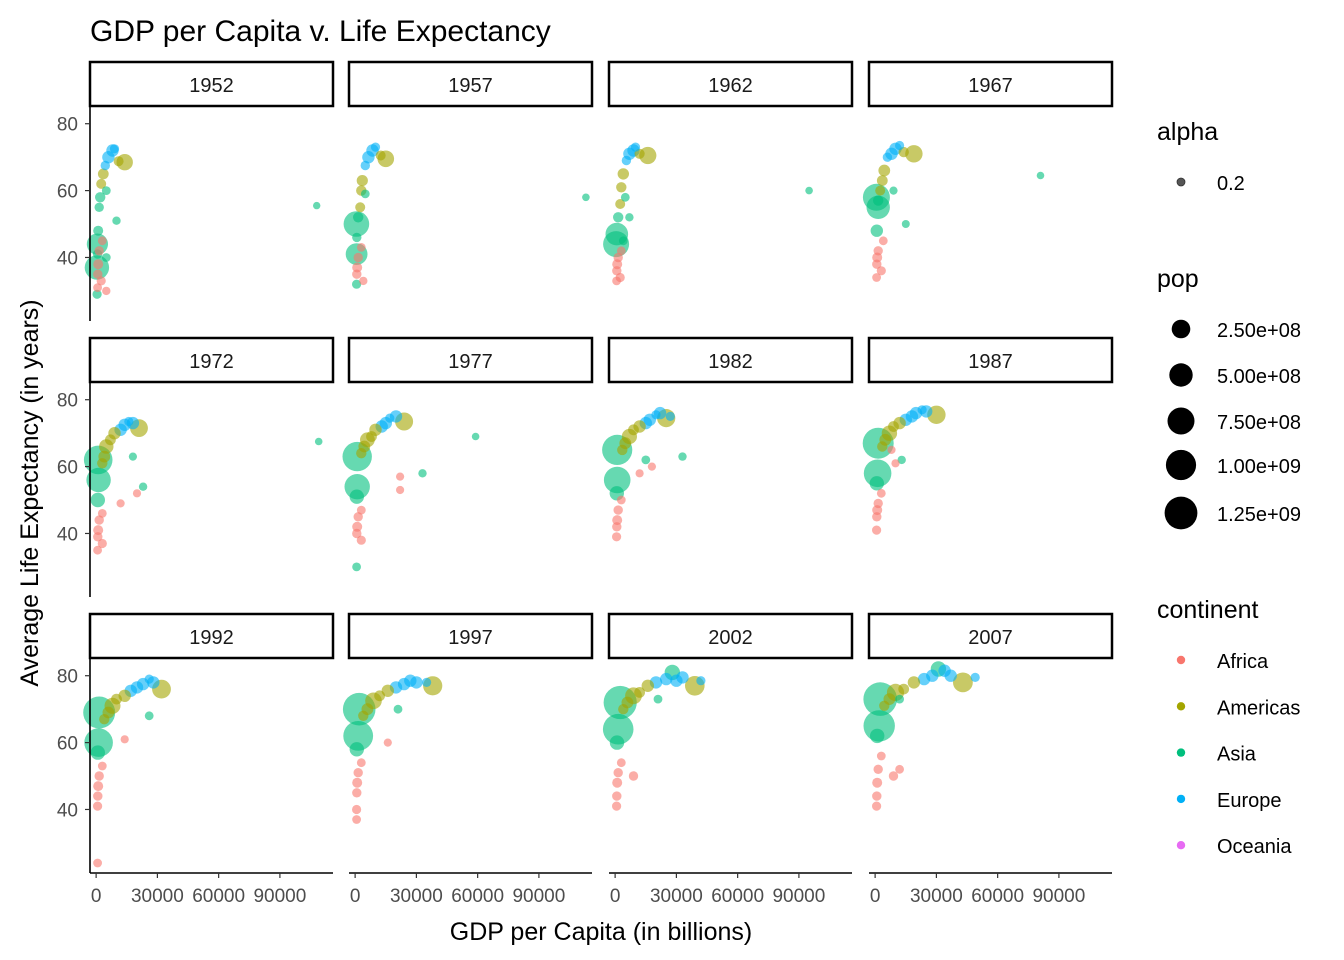 The image size is (1344, 960). Describe the element at coordinates (615, 896) in the screenshot. I see `x-tick-label: 0` at that location.